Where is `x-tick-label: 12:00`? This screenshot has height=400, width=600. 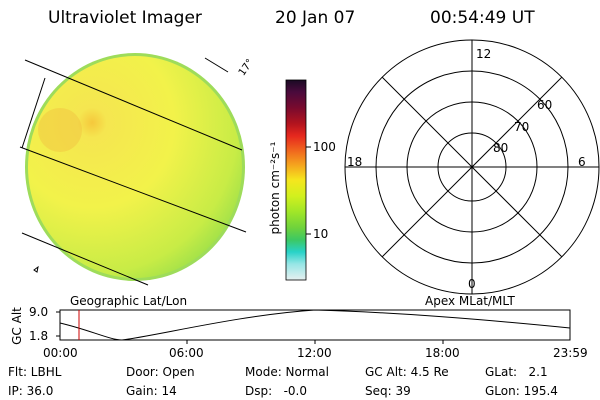
x-tick-label: 12:00 is located at coordinates (314, 353).